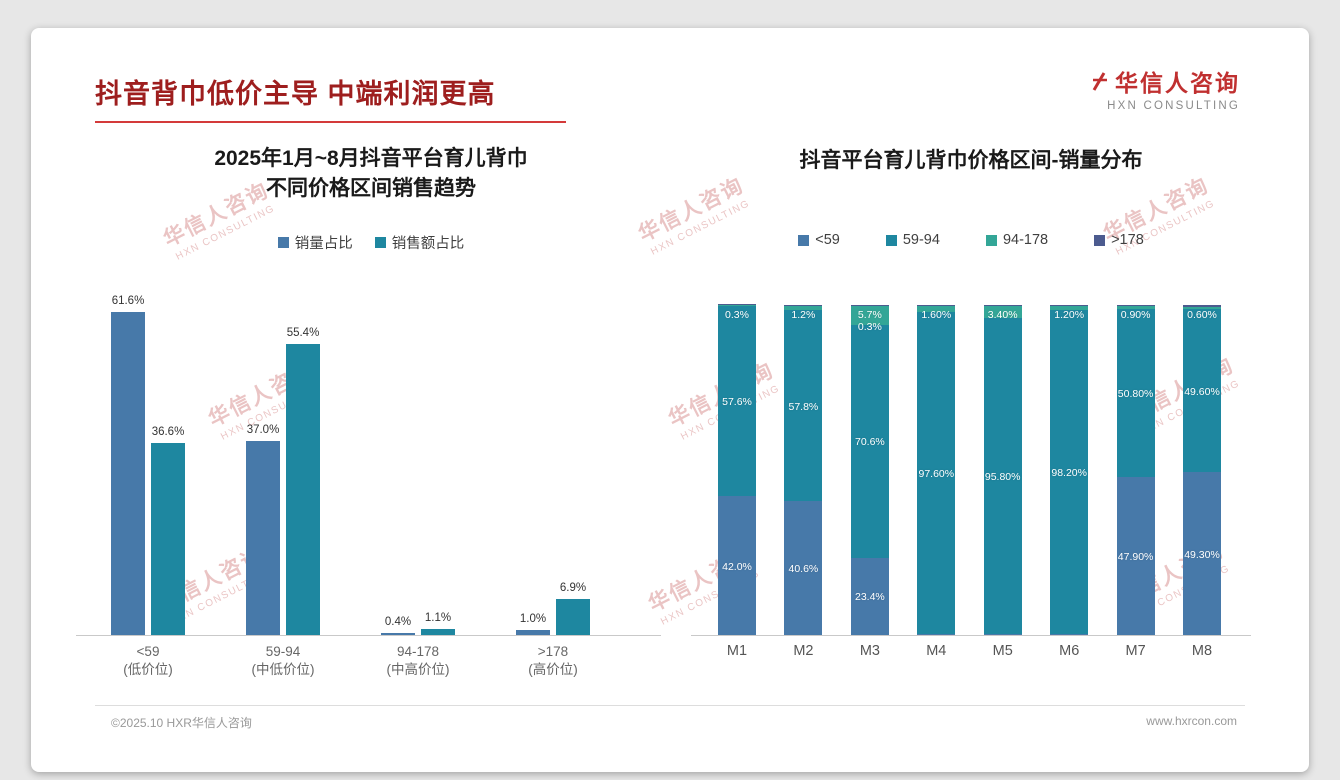 This screenshot has height=780, width=1340. I want to click on segment-value-label: 57.6%, so click(737, 402).